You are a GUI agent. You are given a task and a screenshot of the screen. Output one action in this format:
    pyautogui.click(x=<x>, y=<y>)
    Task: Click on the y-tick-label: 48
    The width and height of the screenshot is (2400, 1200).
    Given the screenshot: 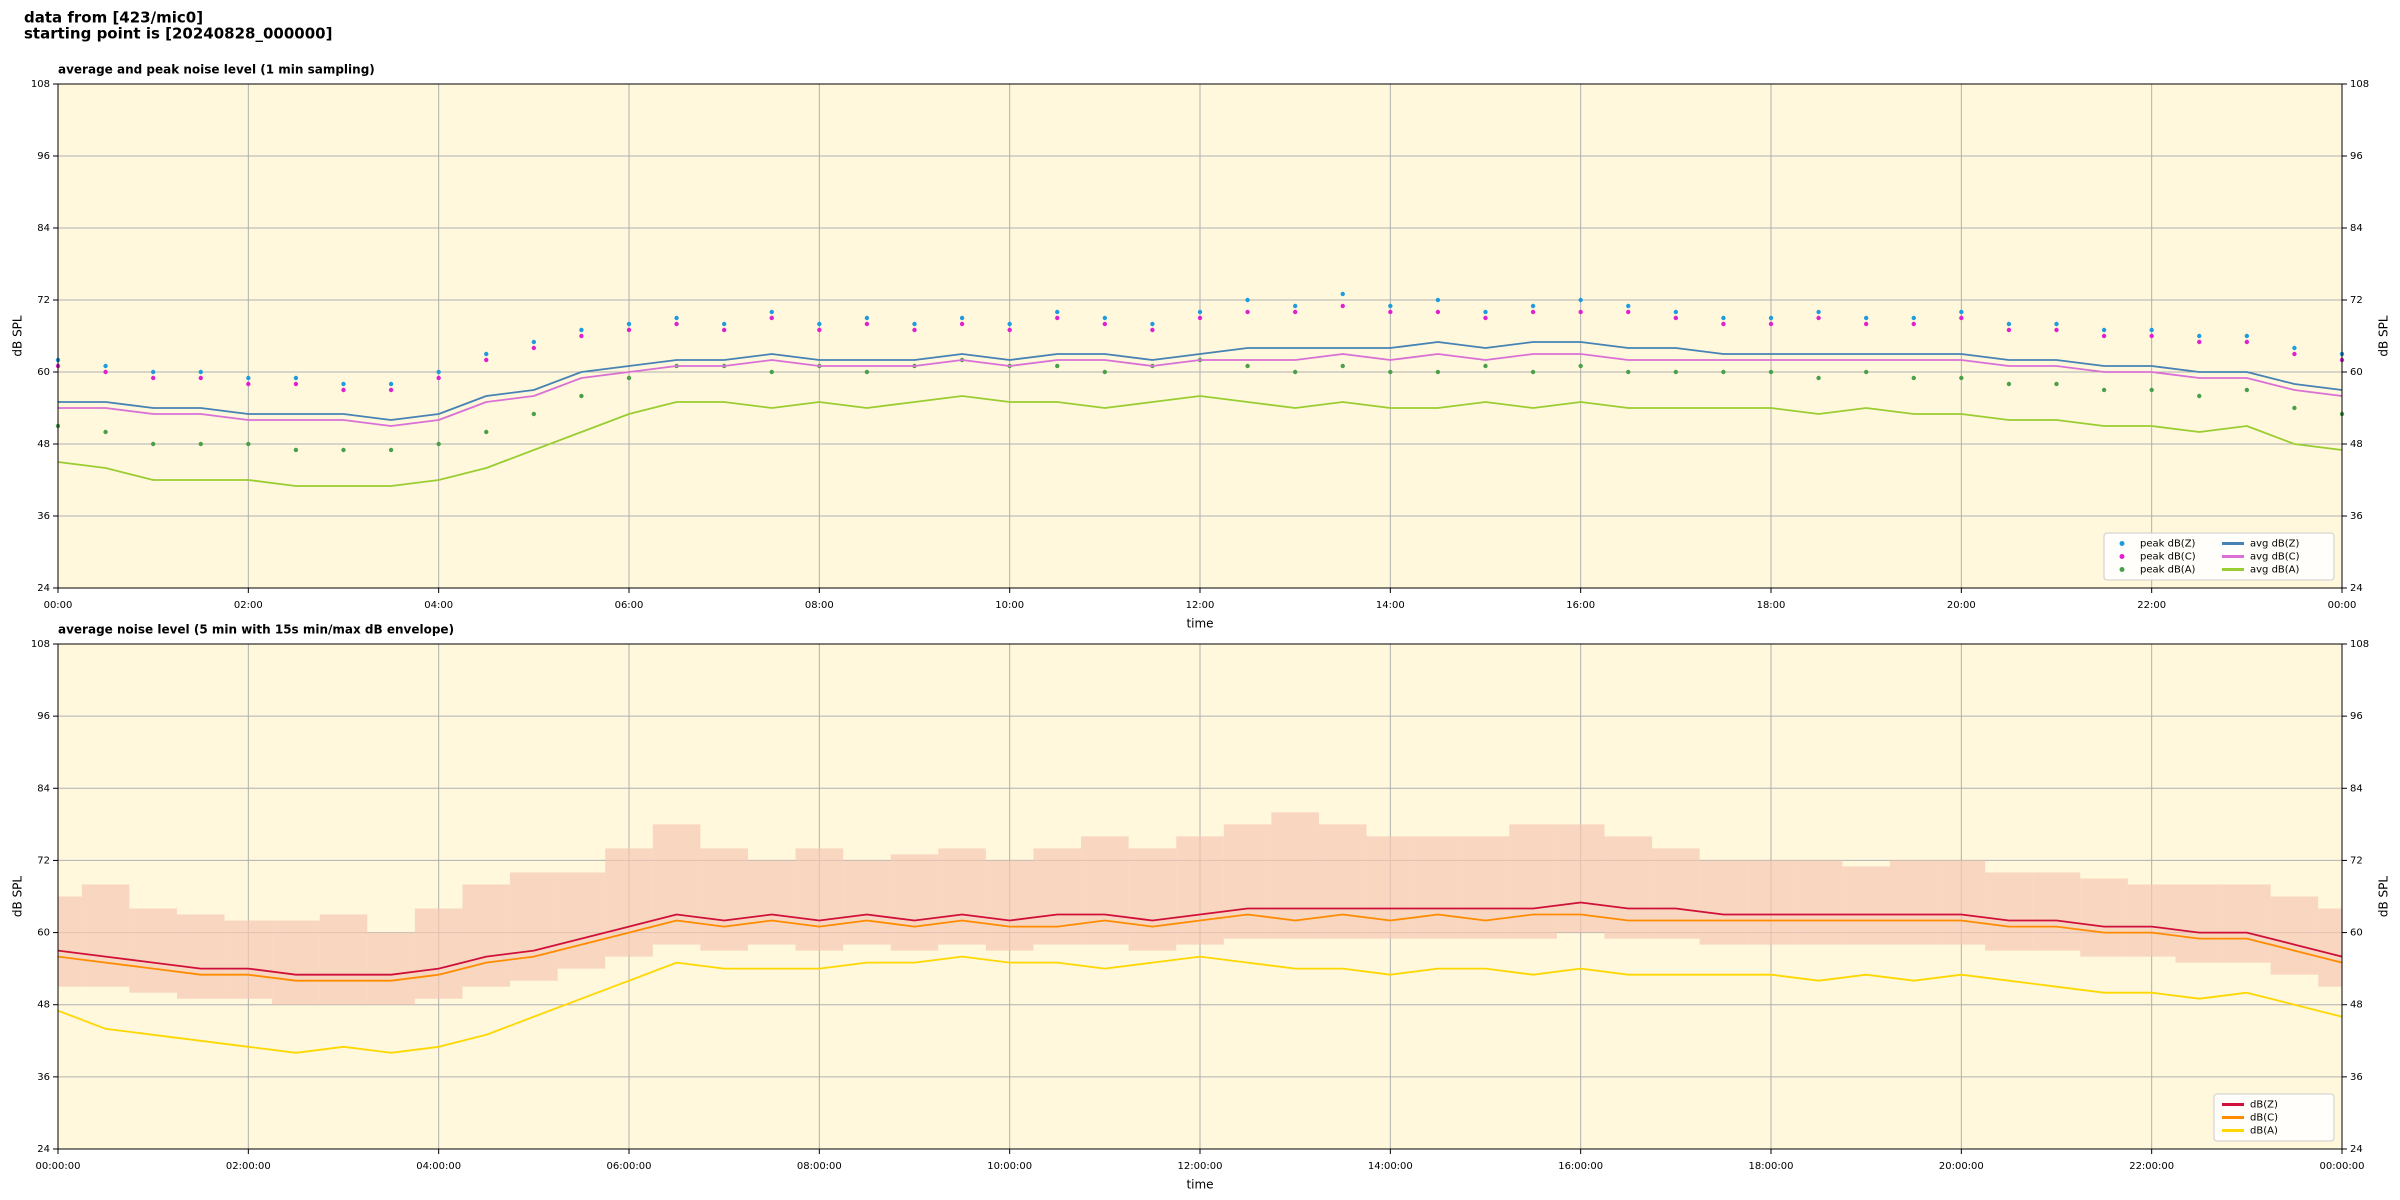 What is the action you would take?
    pyautogui.click(x=43, y=444)
    